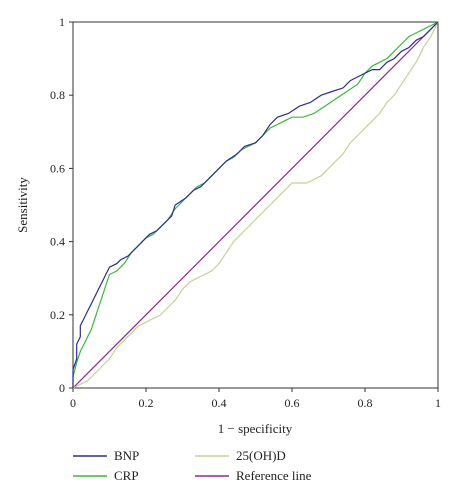 This screenshot has width=457, height=500. Describe the element at coordinates (61, 205) in the screenshot. I see `y-axis-ticks: 0 0.2 0.4 0.6 0.8 1` at that location.